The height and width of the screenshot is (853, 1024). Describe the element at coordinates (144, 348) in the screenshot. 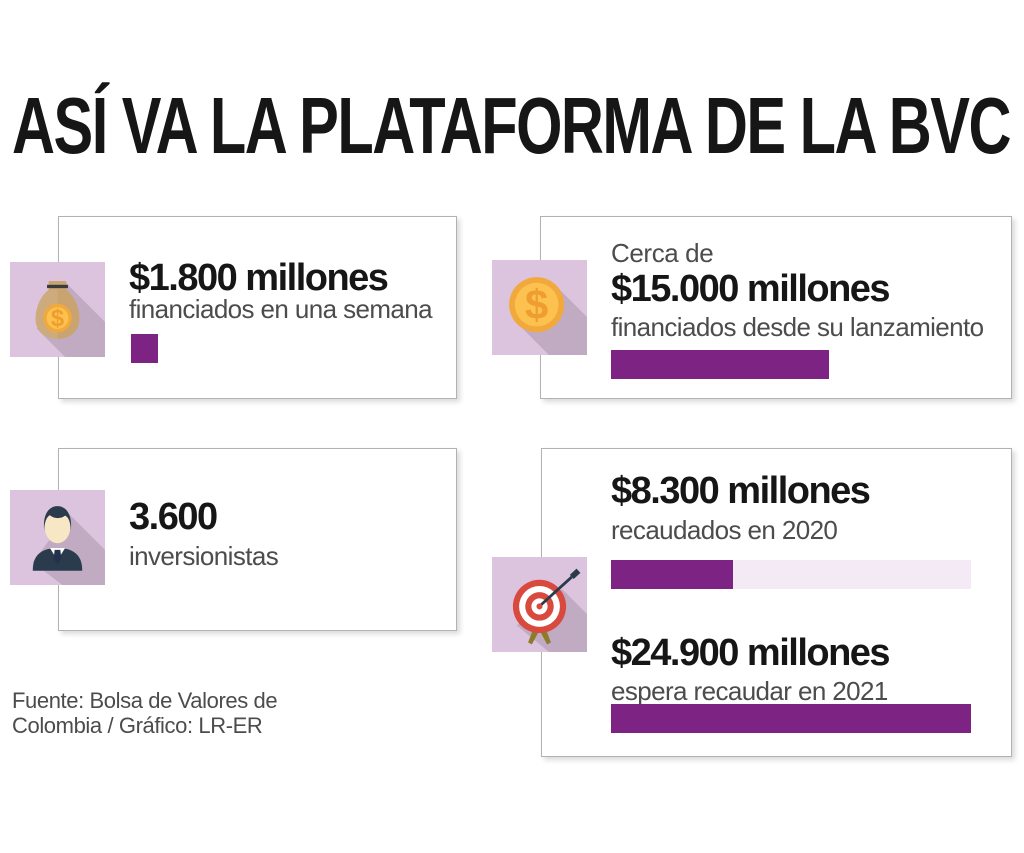

I see `week-bar` at that location.